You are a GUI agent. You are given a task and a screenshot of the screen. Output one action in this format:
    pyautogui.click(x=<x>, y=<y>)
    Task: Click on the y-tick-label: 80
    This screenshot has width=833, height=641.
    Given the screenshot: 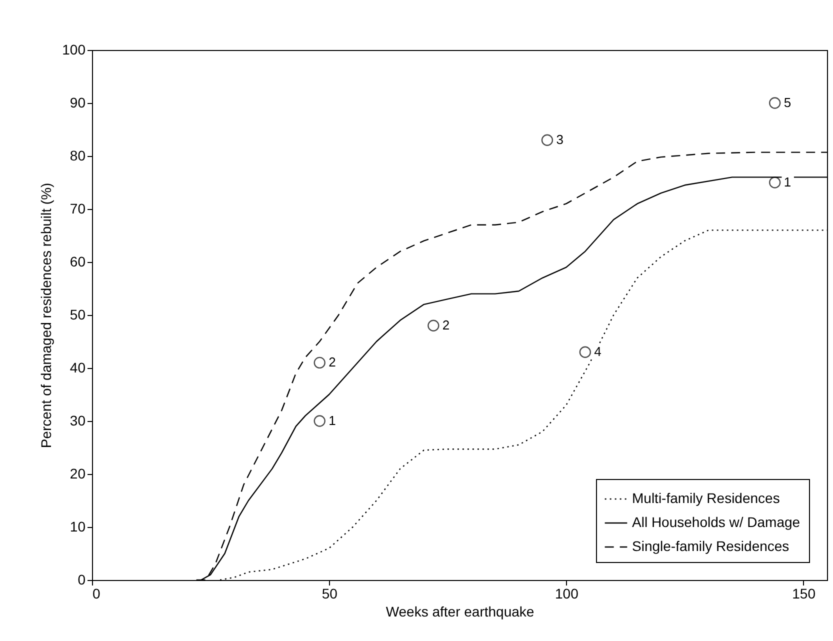 What is the action you would take?
    pyautogui.click(x=78, y=156)
    